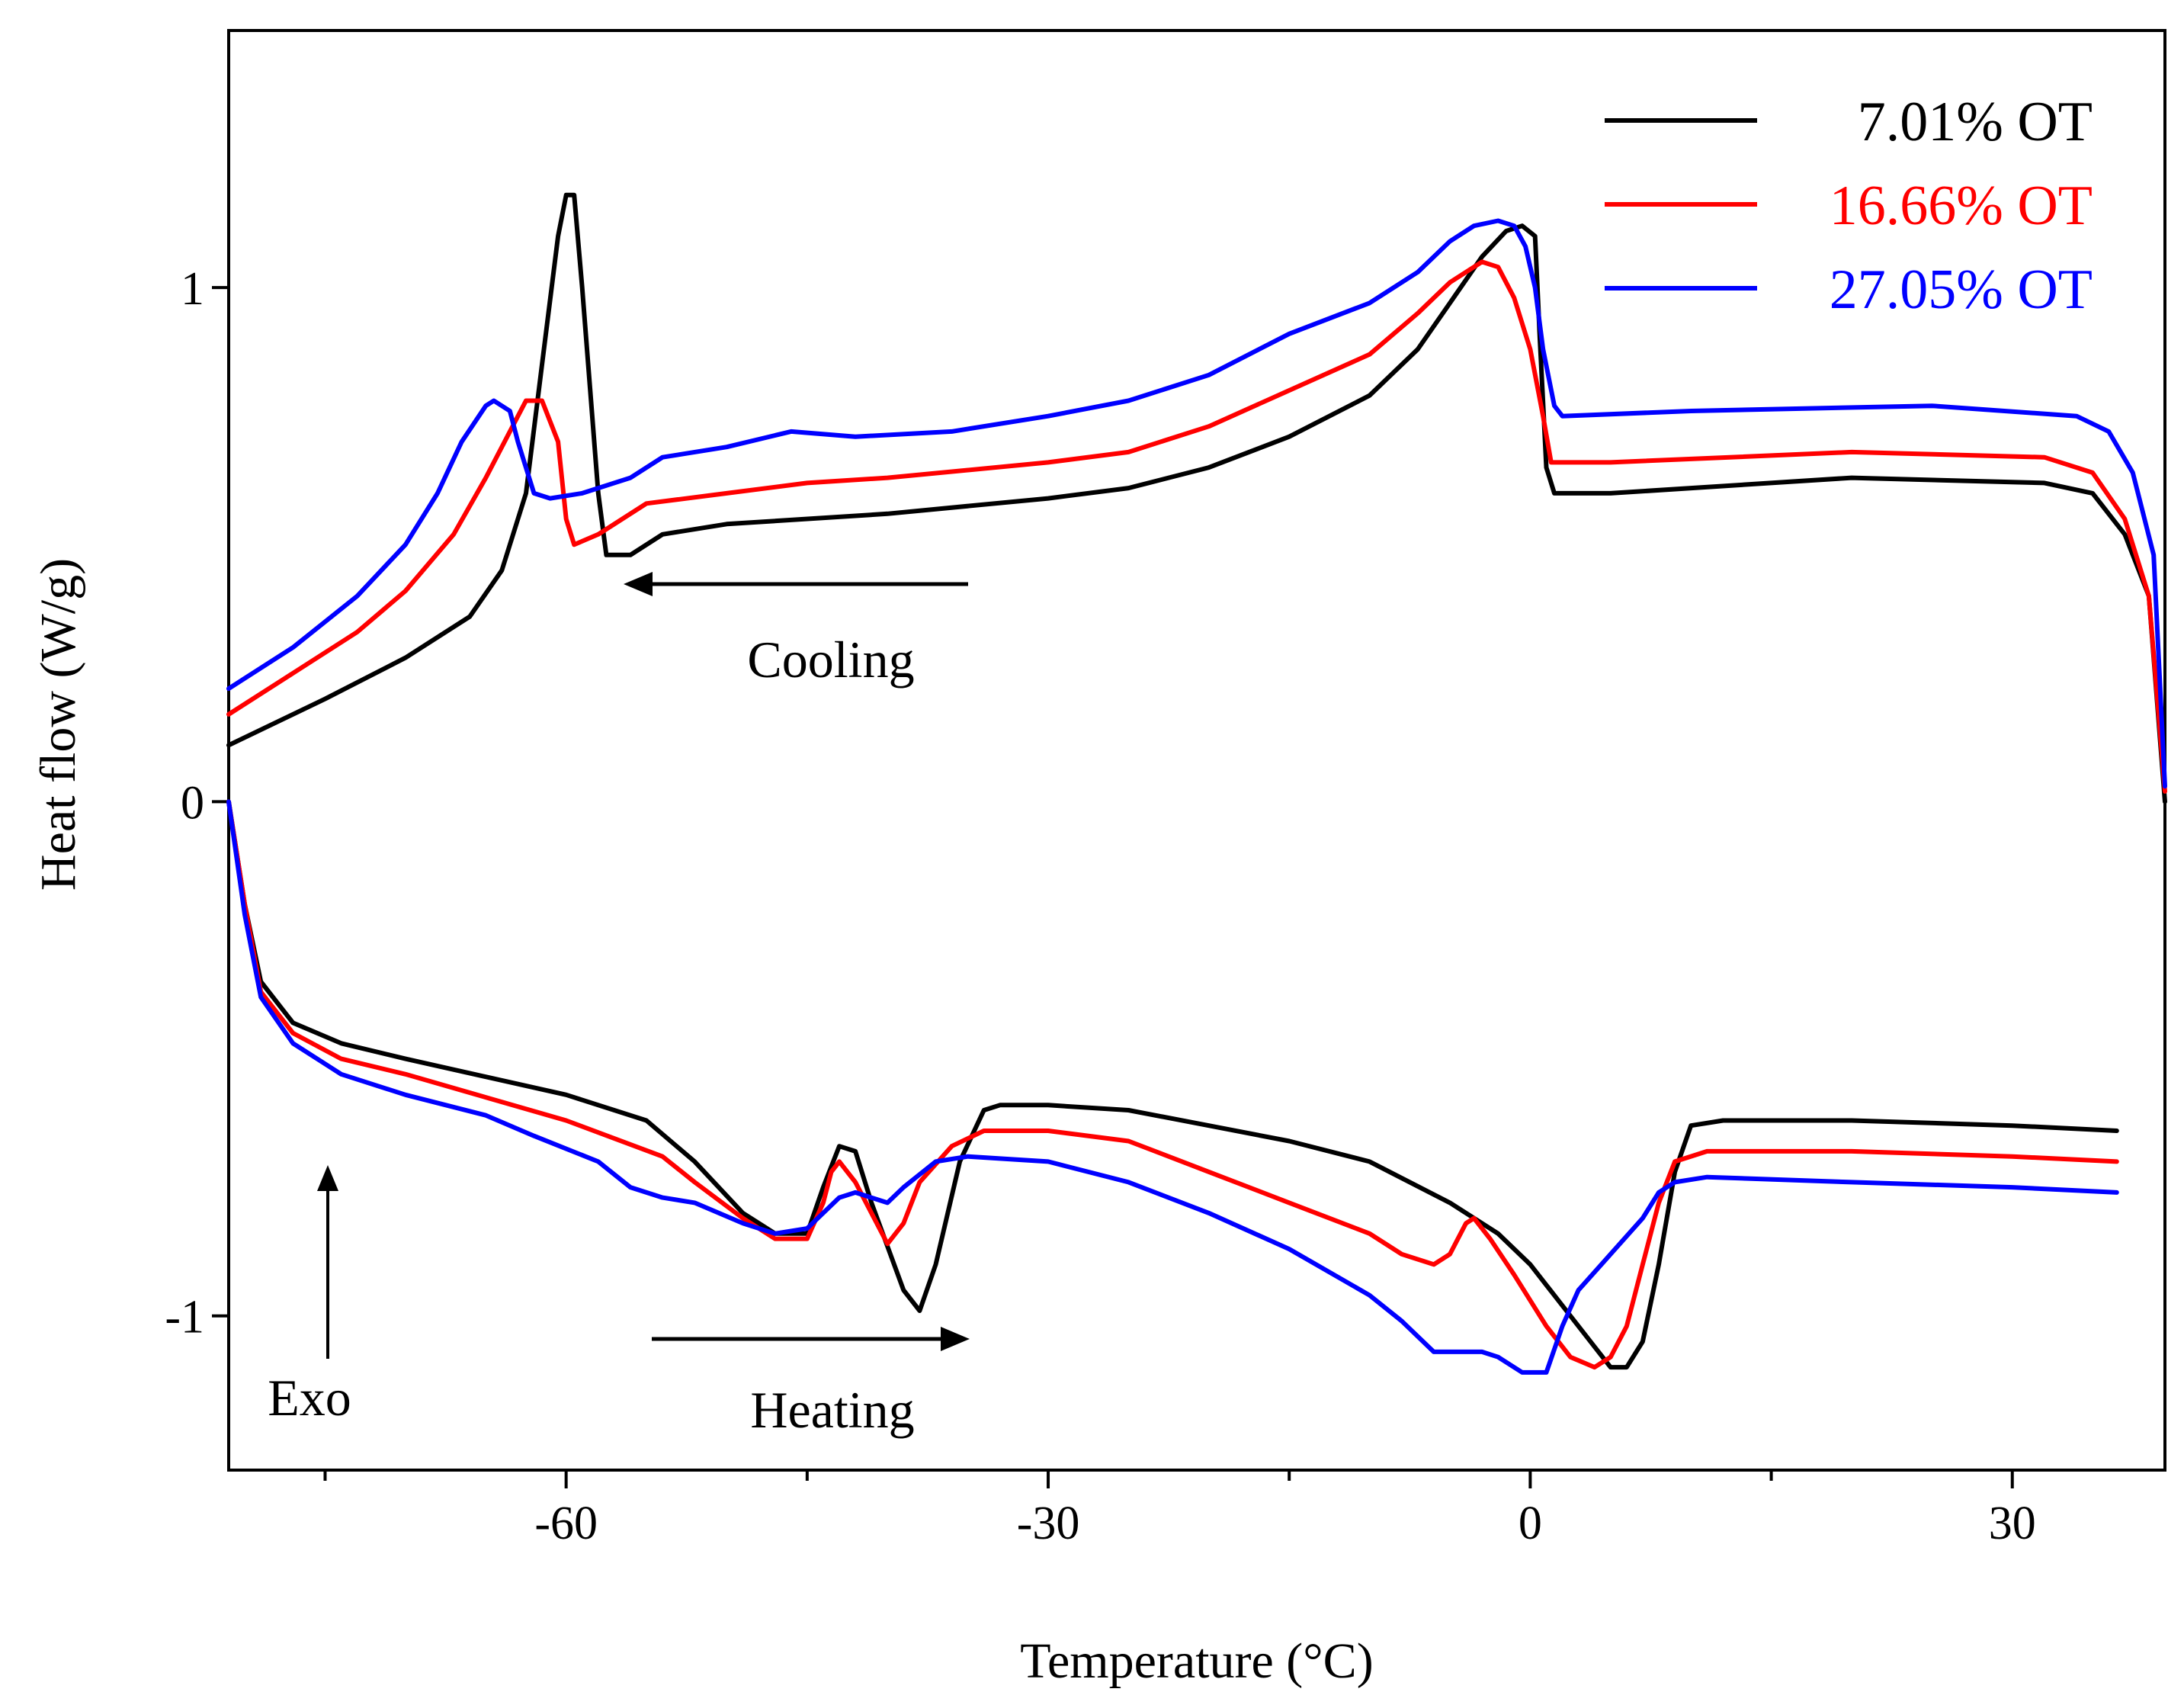  Describe the element at coordinates (1530, 1523) in the screenshot. I see `x-tick-label: 0` at that location.